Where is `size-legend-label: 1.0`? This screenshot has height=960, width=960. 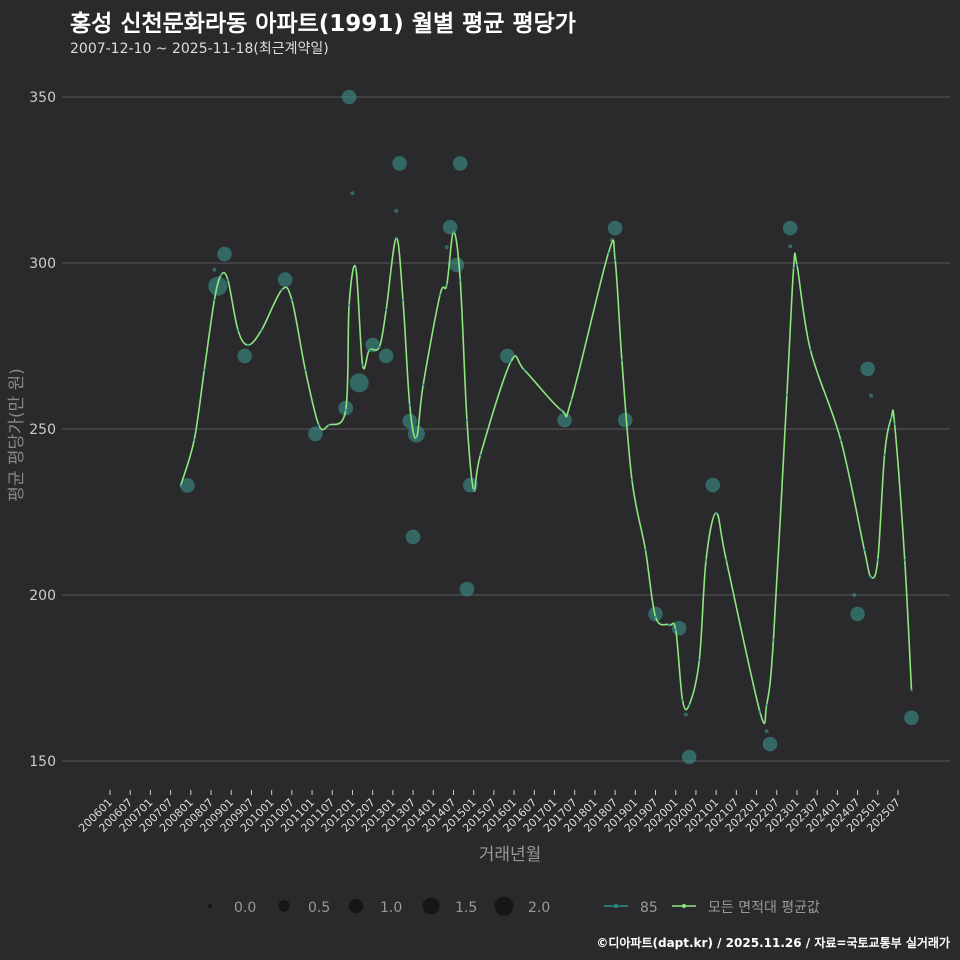 size-legend-label: 1.0 is located at coordinates (391, 908).